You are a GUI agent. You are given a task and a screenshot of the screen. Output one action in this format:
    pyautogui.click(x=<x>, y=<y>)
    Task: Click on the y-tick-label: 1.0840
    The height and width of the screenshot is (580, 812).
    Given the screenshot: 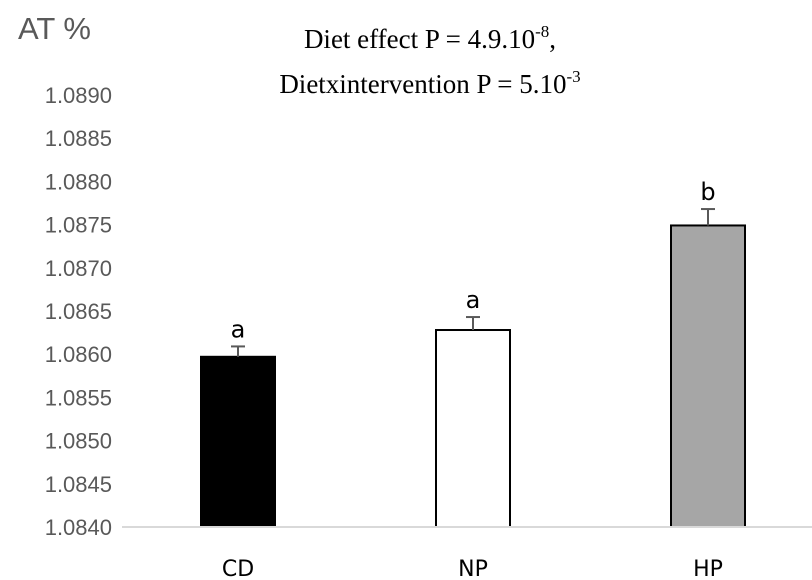 What is the action you would take?
    pyautogui.click(x=78, y=527)
    